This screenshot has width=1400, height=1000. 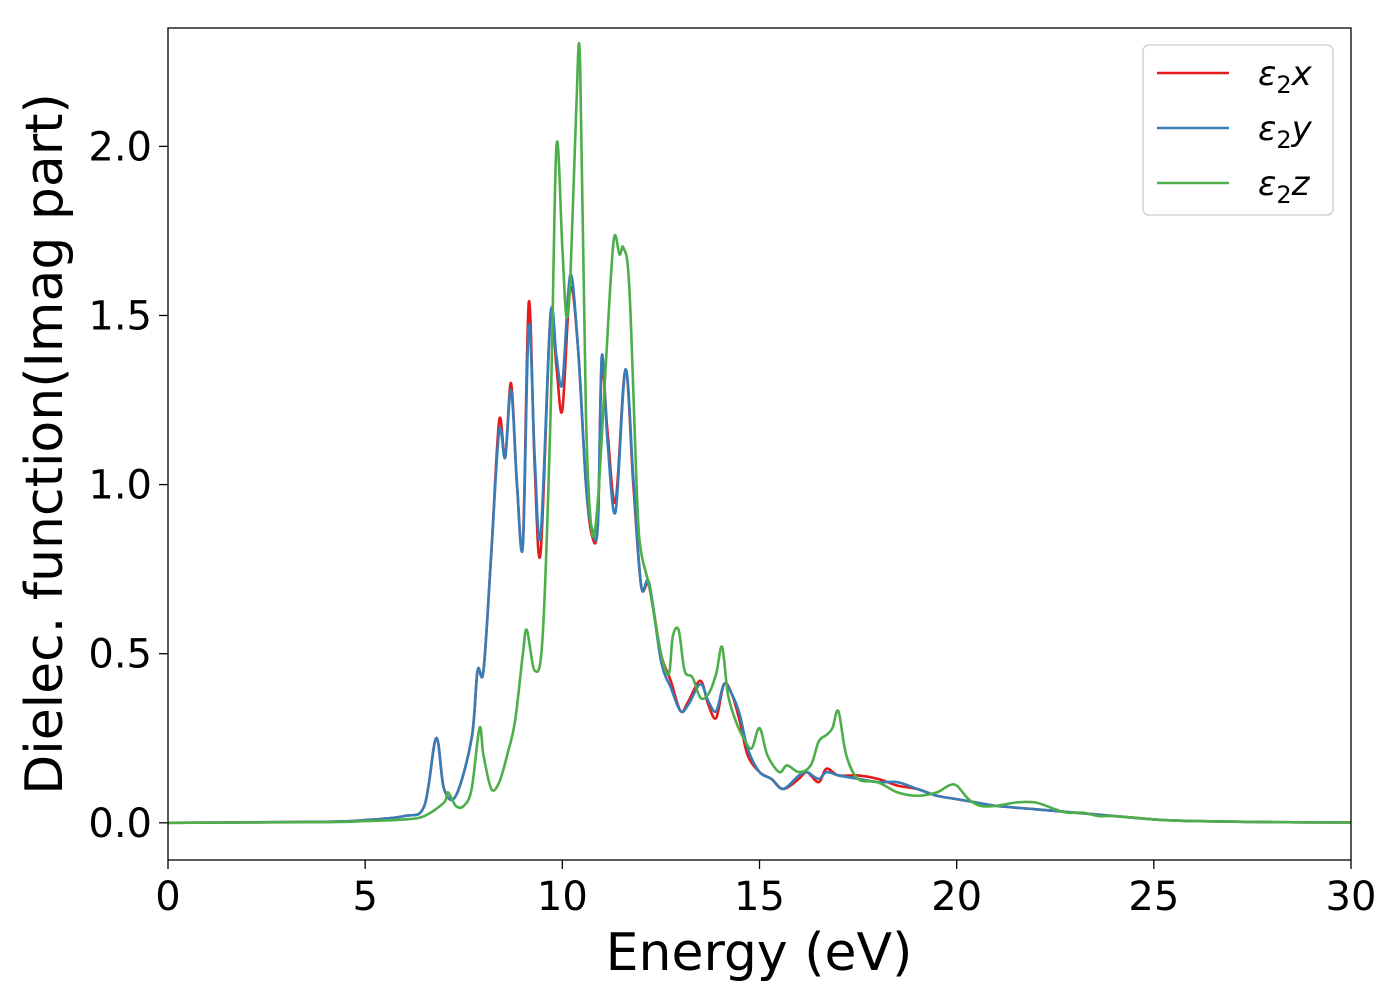 I want to click on y-tick-label: 0.5, so click(x=120, y=655).